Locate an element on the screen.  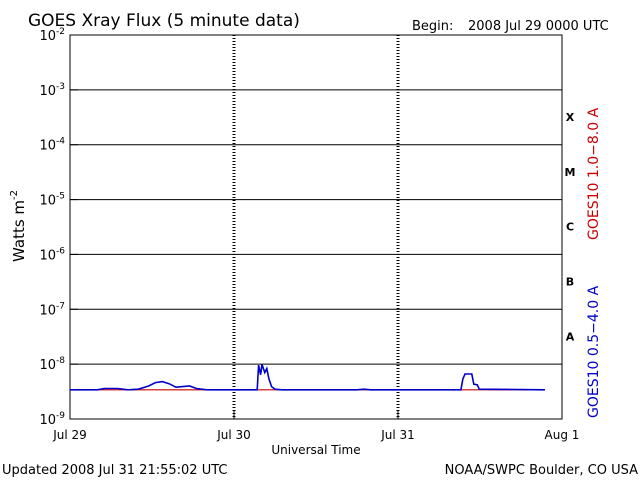
y-tick-label: 10⁻³ is located at coordinates (52, 90).